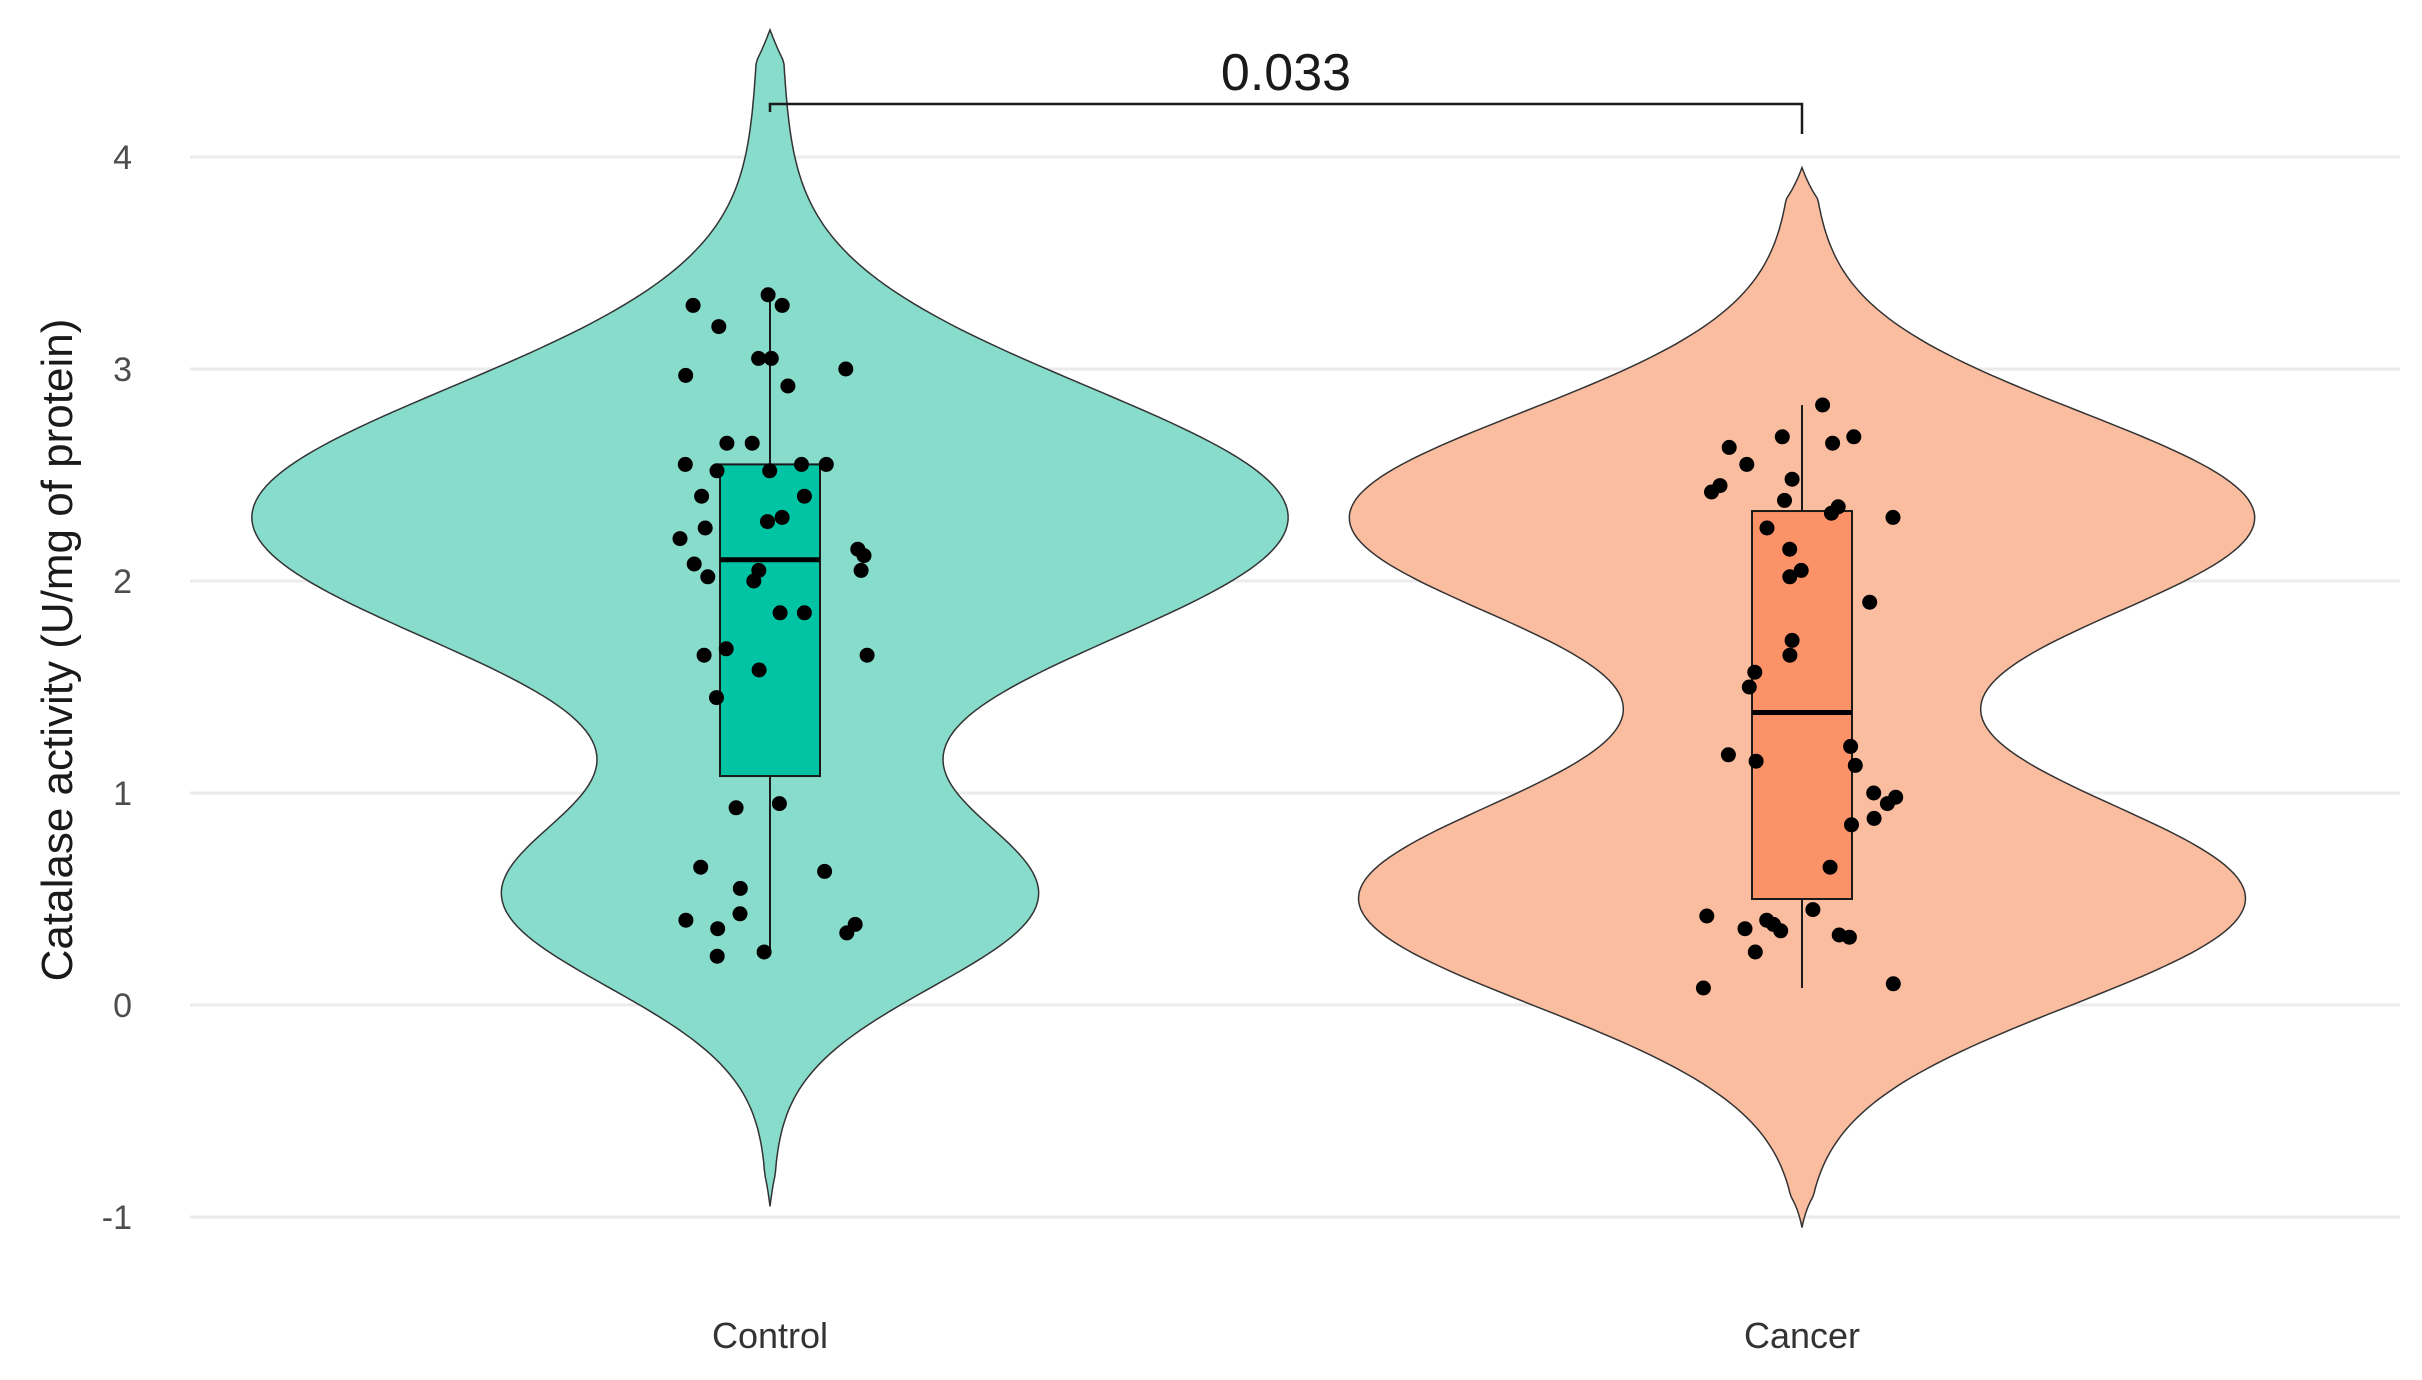 Image resolution: width=2422 pixels, height=1380 pixels. What do you see at coordinates (122, 1006) in the screenshot?
I see `y-tick-label: 0` at bounding box center [122, 1006].